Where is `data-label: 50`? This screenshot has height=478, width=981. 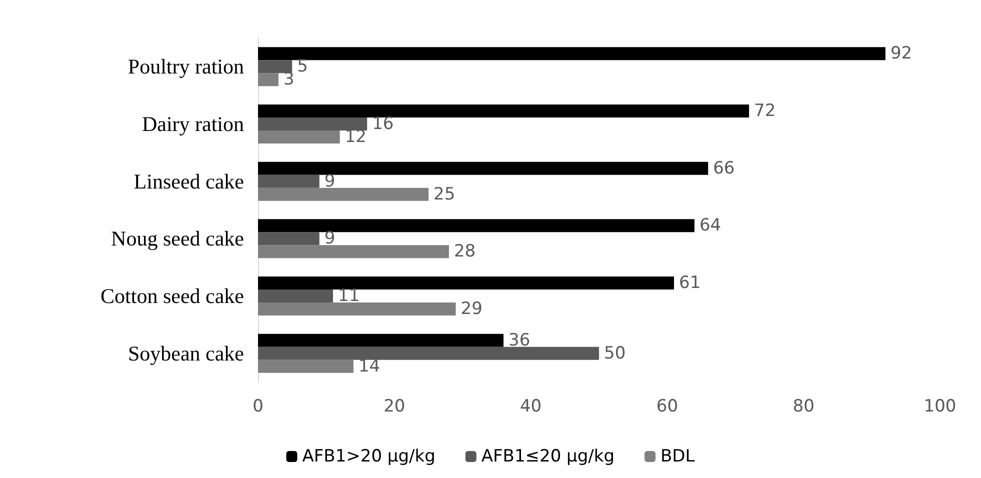 data-label: 50 is located at coordinates (615, 353).